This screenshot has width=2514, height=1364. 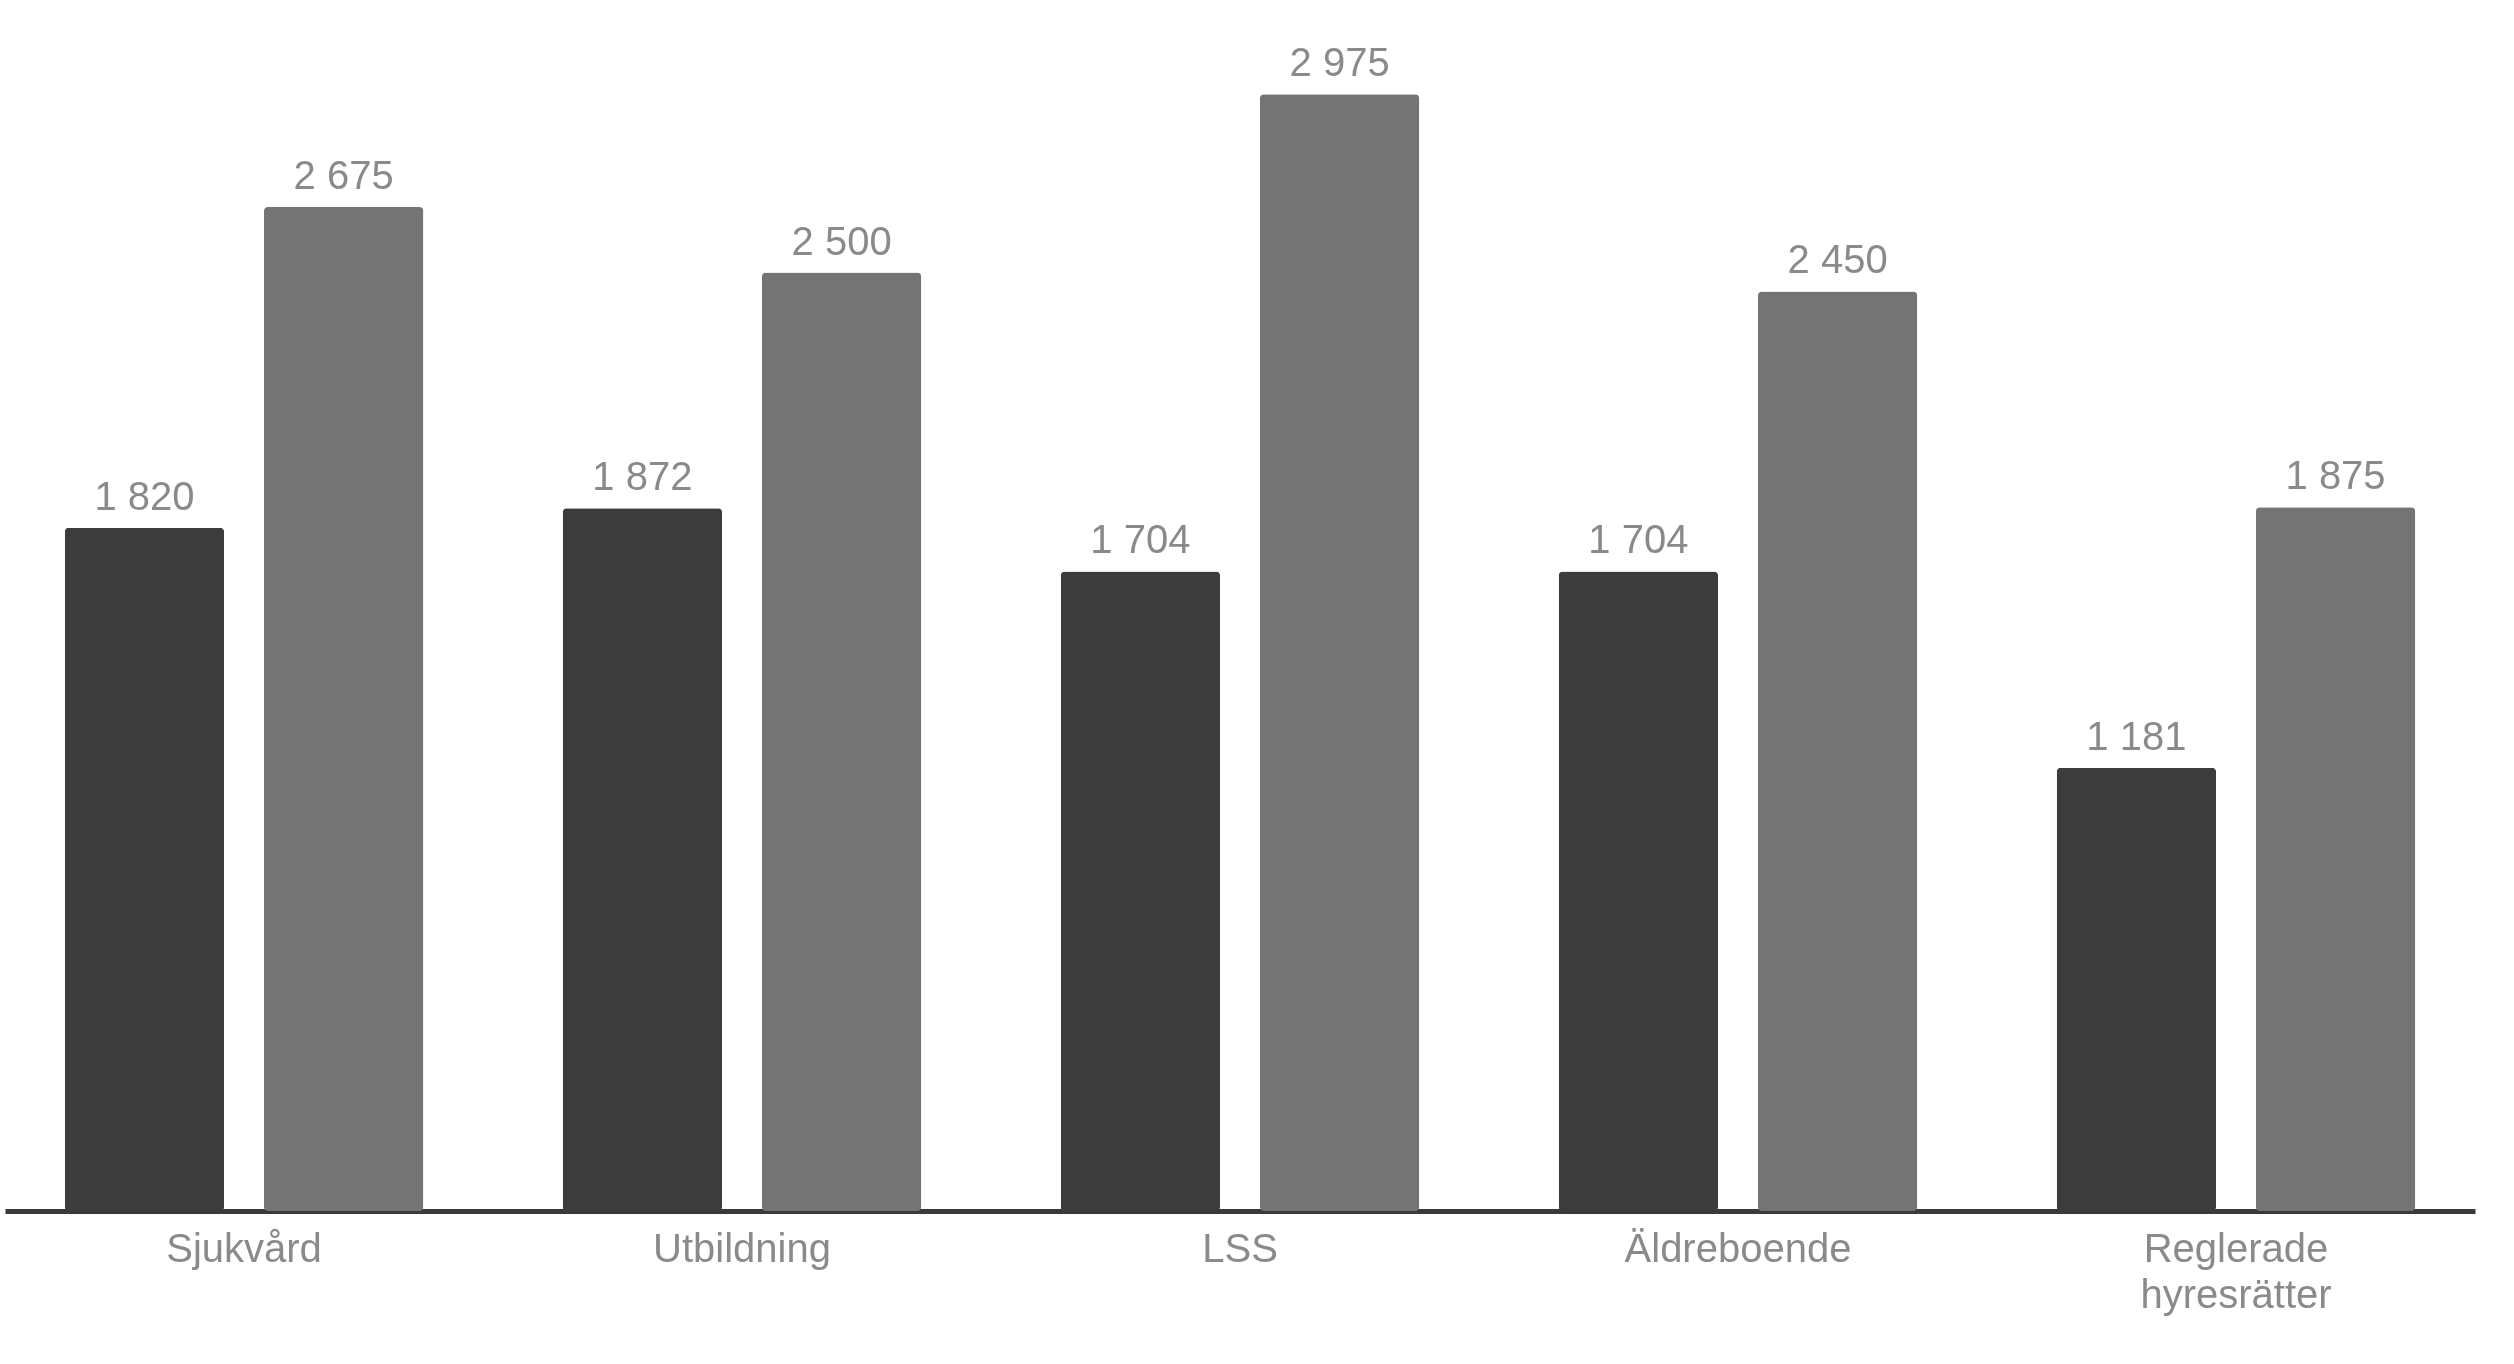 What do you see at coordinates (1837, 259) in the screenshot?
I see `data-label: 2 450` at bounding box center [1837, 259].